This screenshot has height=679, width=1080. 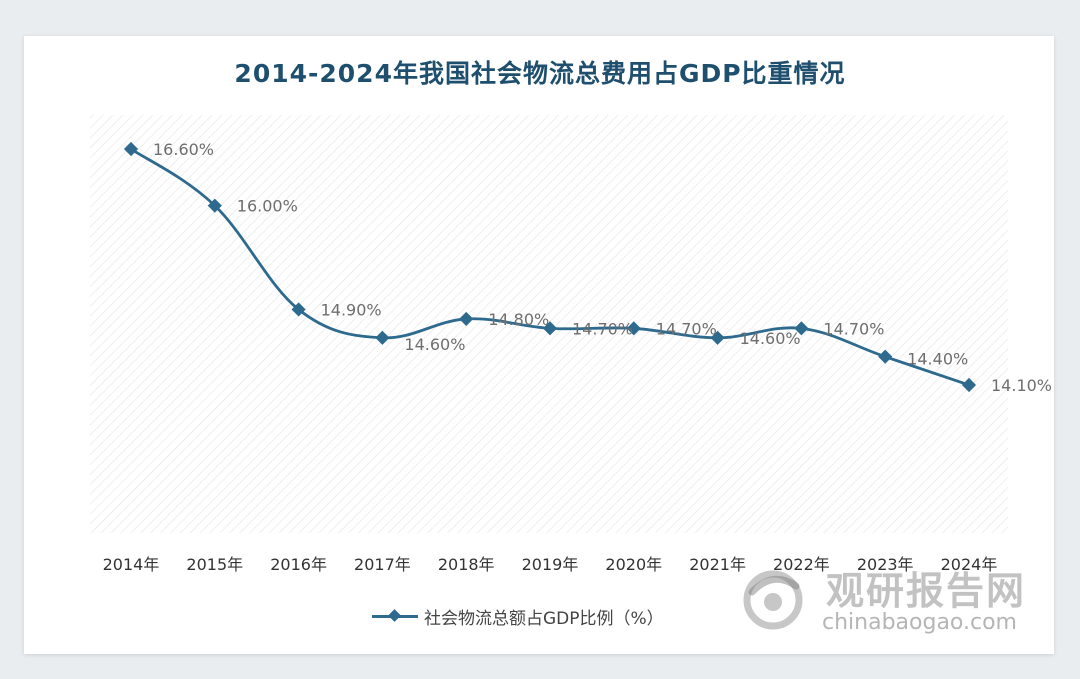 What do you see at coordinates (382, 564) in the screenshot?
I see `x-tick-label: 2017年` at bounding box center [382, 564].